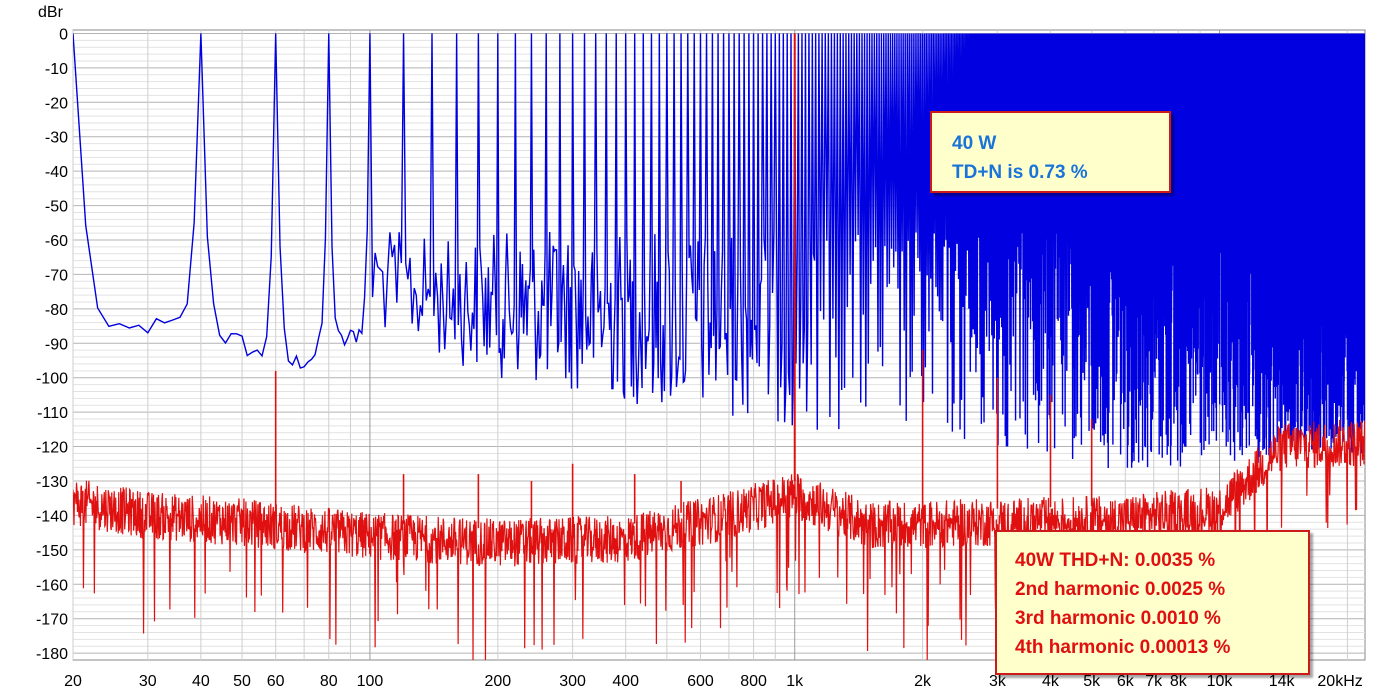  Describe the element at coordinates (753, 681) in the screenshot. I see `x-tick-label: 800` at that location.